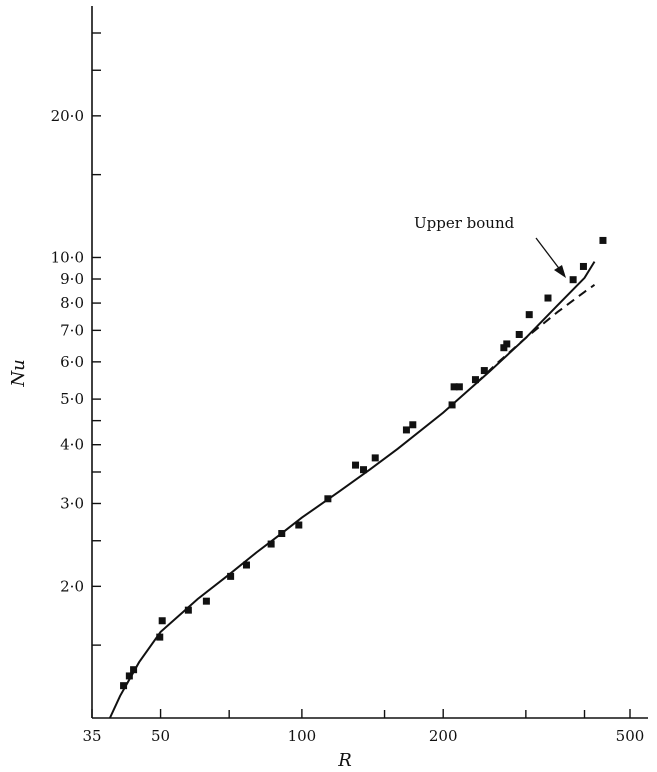  I want to click on y-tick-label: 4·0, so click(72, 445).